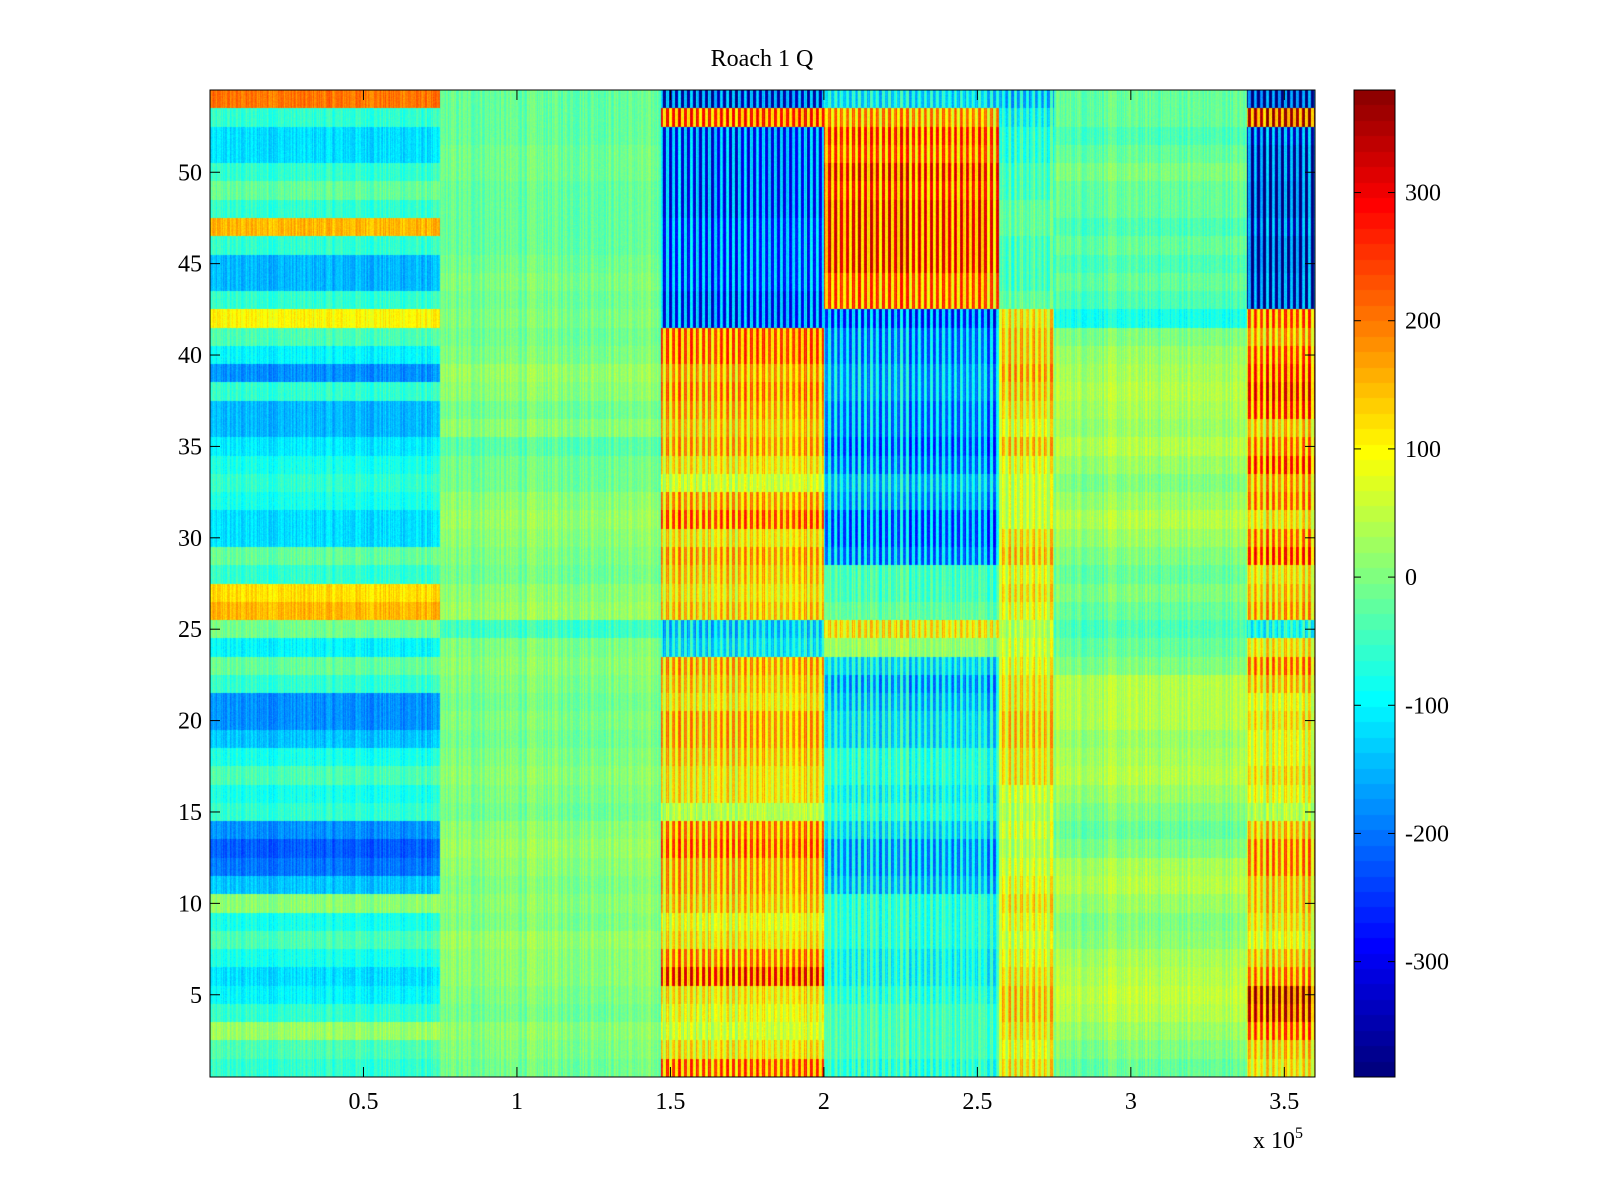  I want to click on x-tick-label: 1, so click(517, 1102).